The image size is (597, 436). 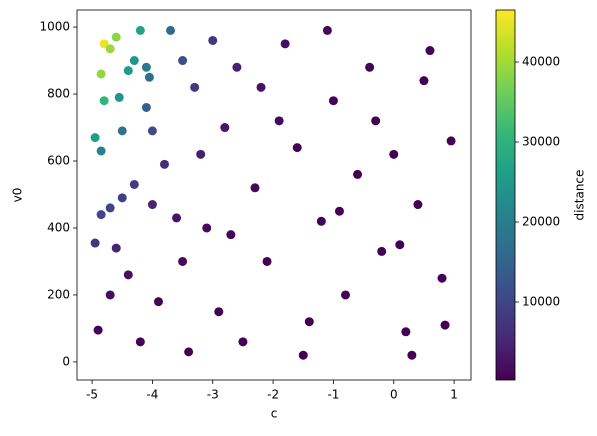 I want to click on colorbar, so click(x=505, y=195).